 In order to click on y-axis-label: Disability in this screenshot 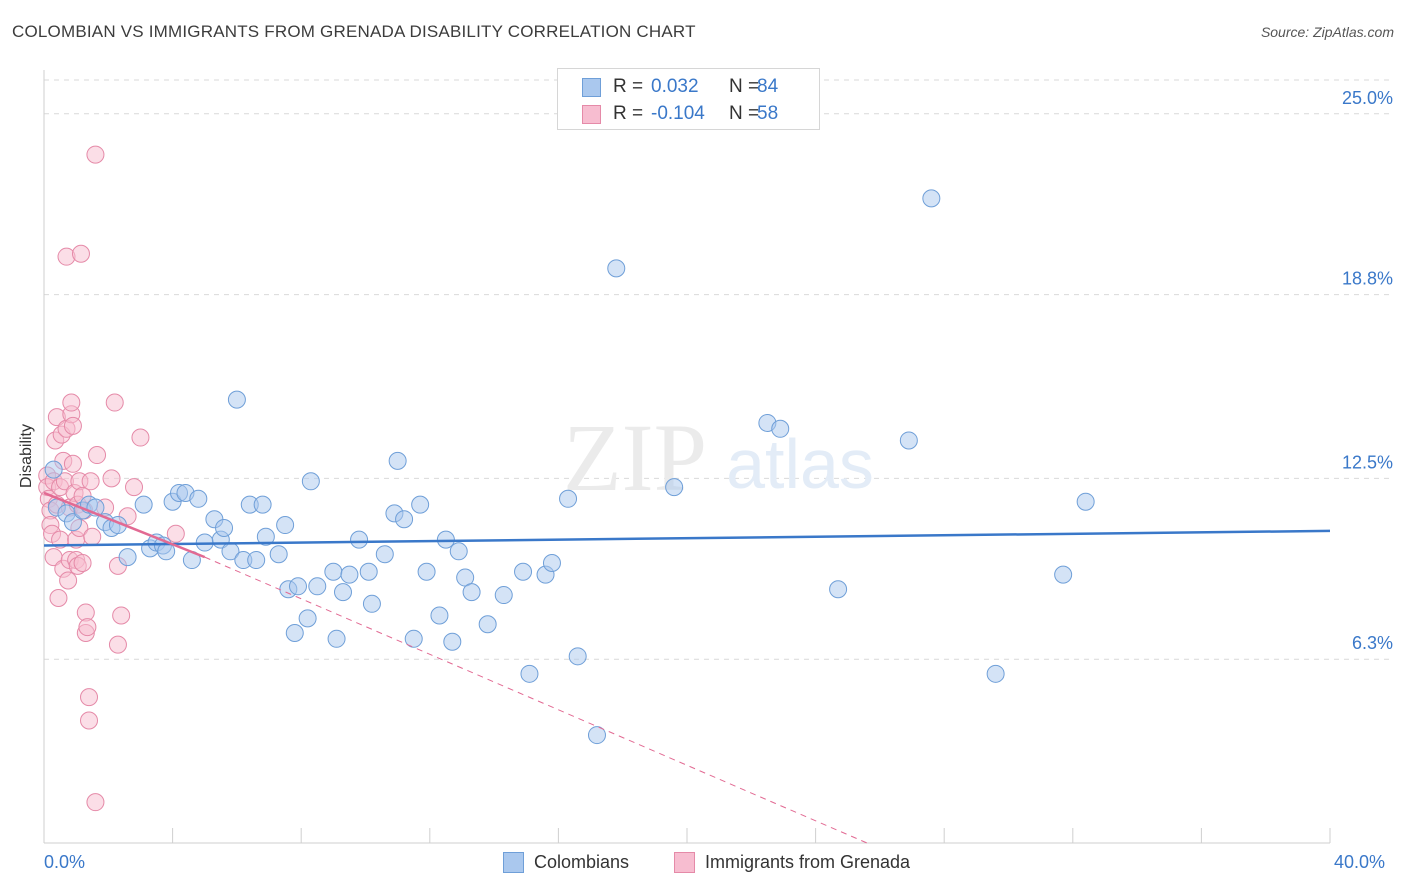, I will do `click(26, 456)`.